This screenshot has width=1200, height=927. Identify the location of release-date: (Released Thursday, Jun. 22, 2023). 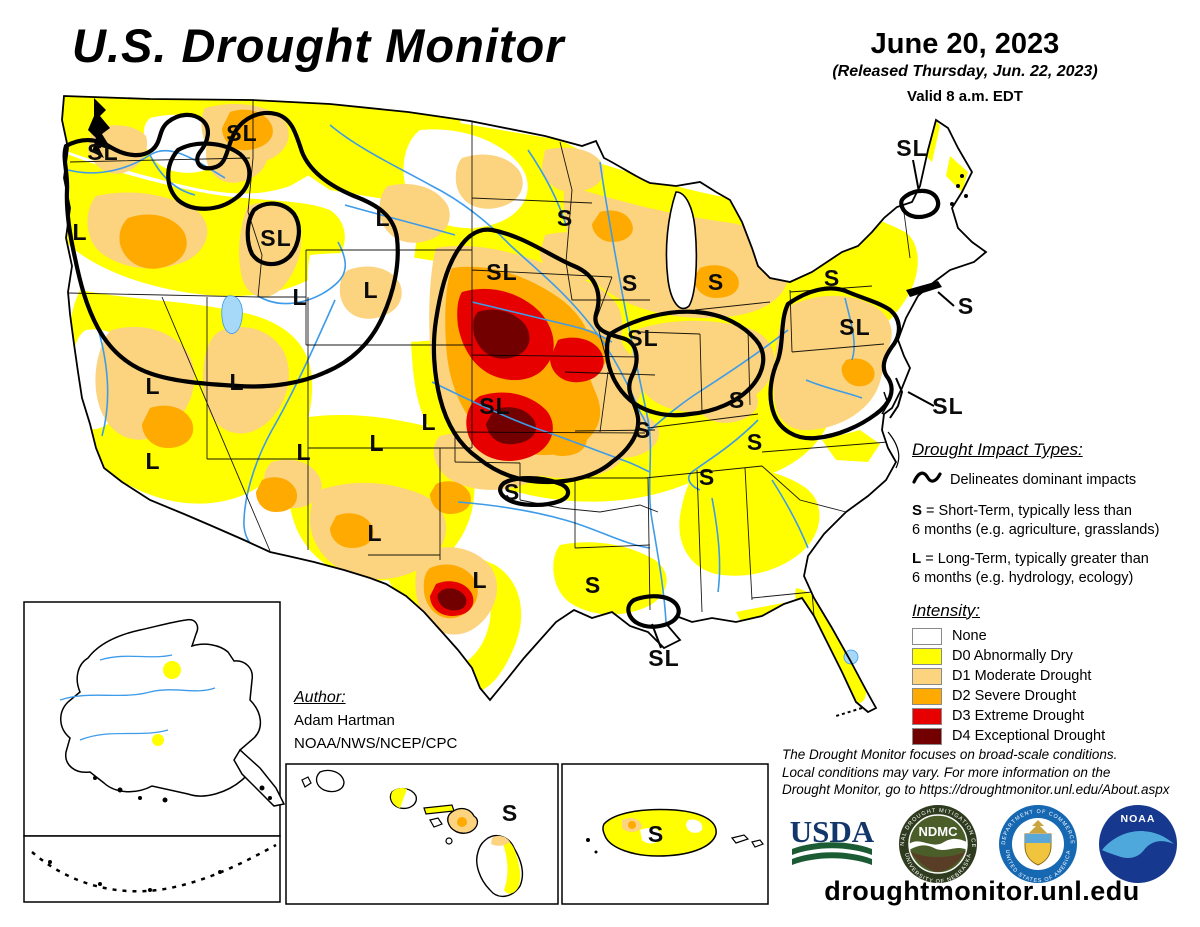
(965, 71).